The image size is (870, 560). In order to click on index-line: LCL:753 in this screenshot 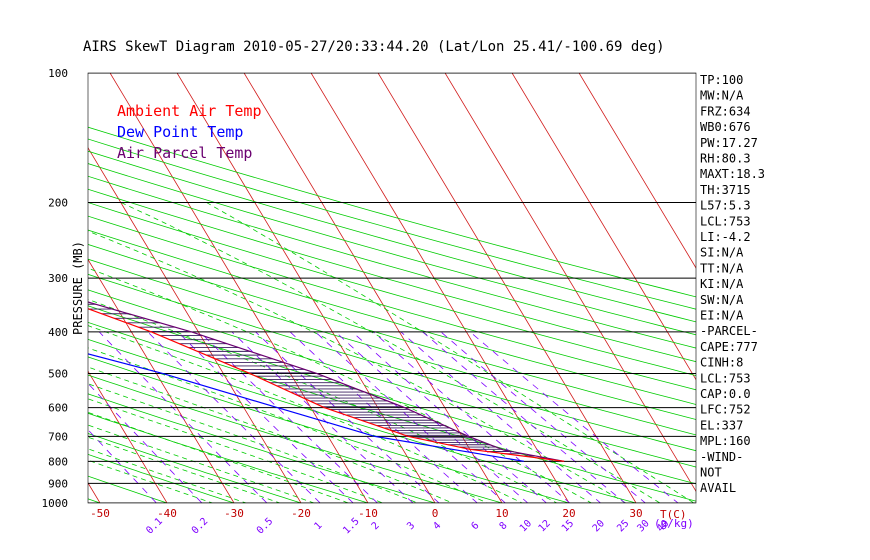, I will do `click(725, 221)`.